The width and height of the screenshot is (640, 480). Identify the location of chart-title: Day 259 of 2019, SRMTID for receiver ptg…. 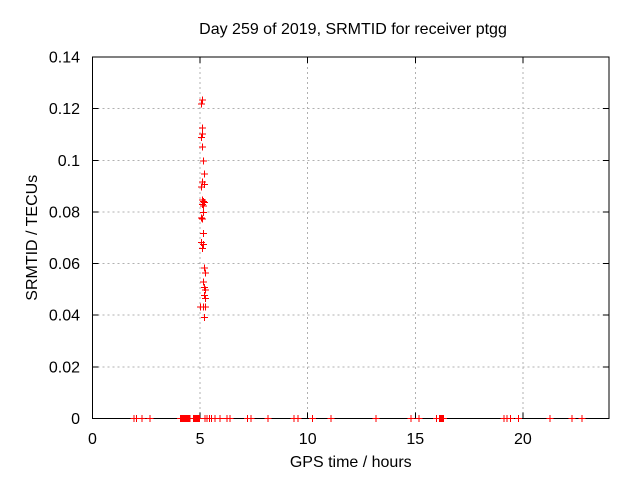
(353, 29).